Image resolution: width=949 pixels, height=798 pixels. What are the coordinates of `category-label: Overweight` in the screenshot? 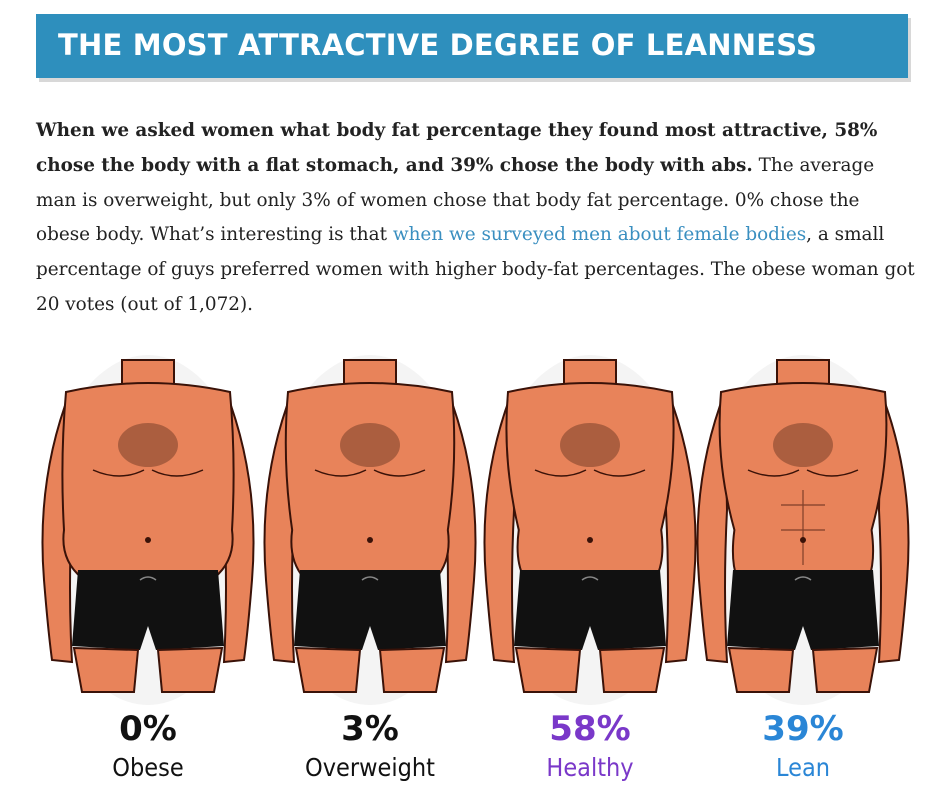 It's located at (370, 767).